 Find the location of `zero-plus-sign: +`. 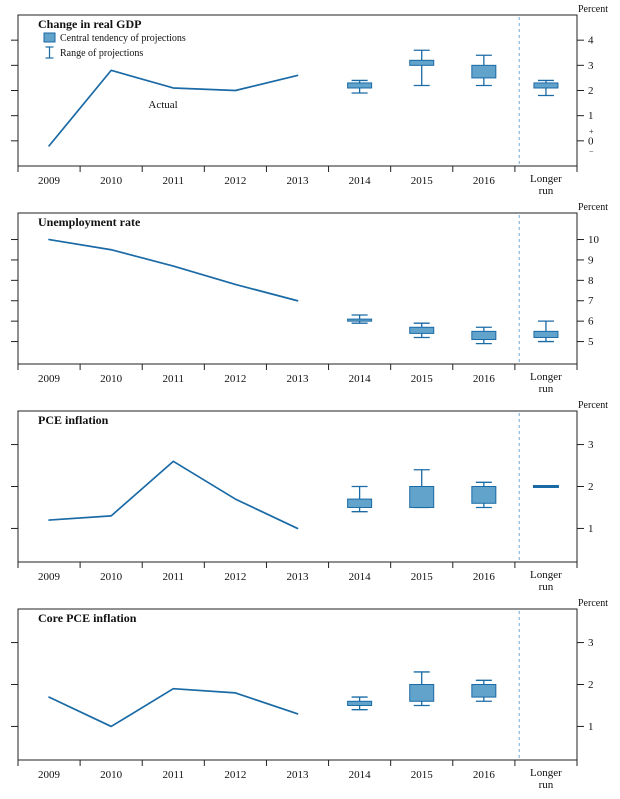

zero-plus-sign: + is located at coordinates (591, 131).